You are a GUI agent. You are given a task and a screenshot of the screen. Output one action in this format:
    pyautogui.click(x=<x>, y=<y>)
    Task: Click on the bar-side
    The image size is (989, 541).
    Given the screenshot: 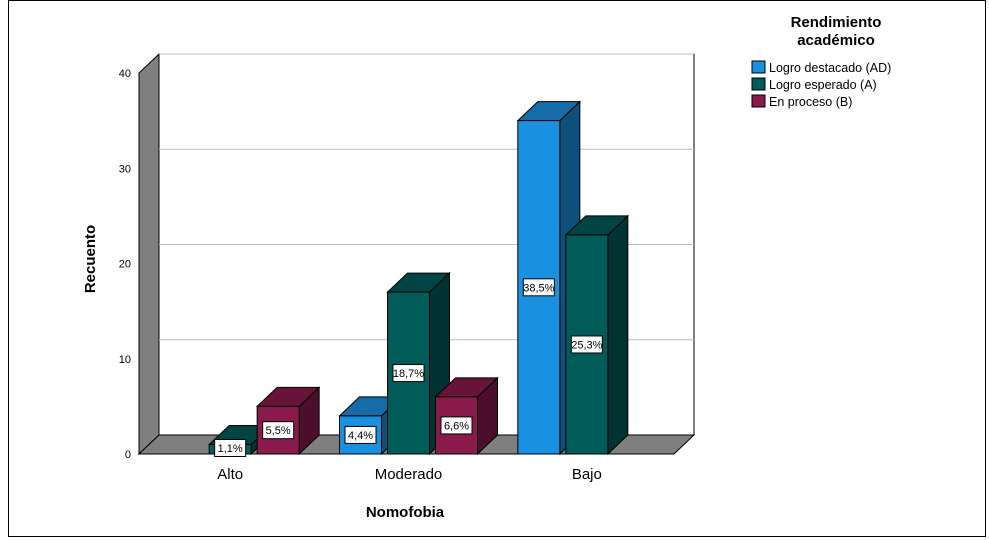 What is the action you would take?
    pyautogui.click(x=618, y=335)
    